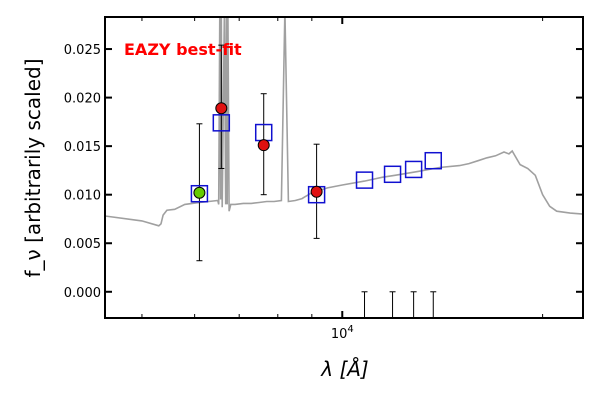 The width and height of the screenshot is (600, 400). What do you see at coordinates (82, 147) in the screenshot?
I see `y-tick-label: 0.015` at bounding box center [82, 147].